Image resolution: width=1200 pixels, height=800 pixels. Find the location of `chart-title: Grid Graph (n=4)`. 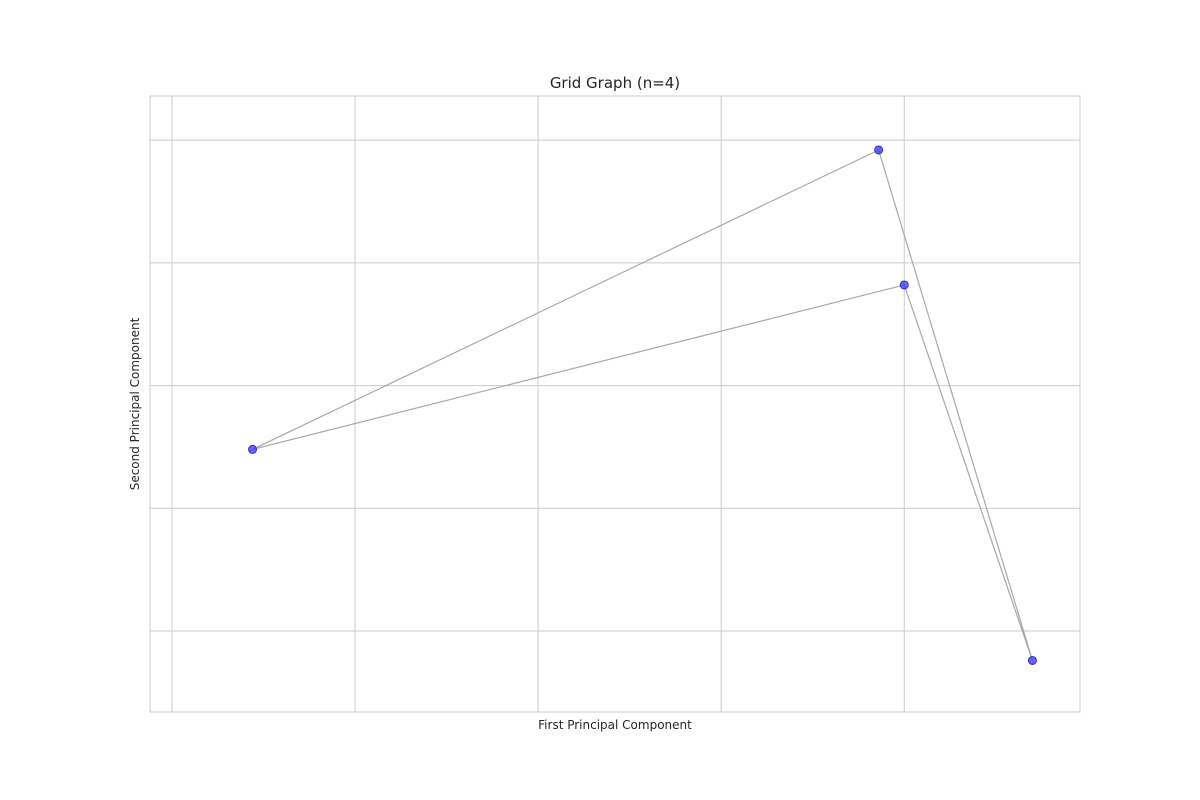

chart-title: Grid Graph (n=4) is located at coordinates (615, 83).